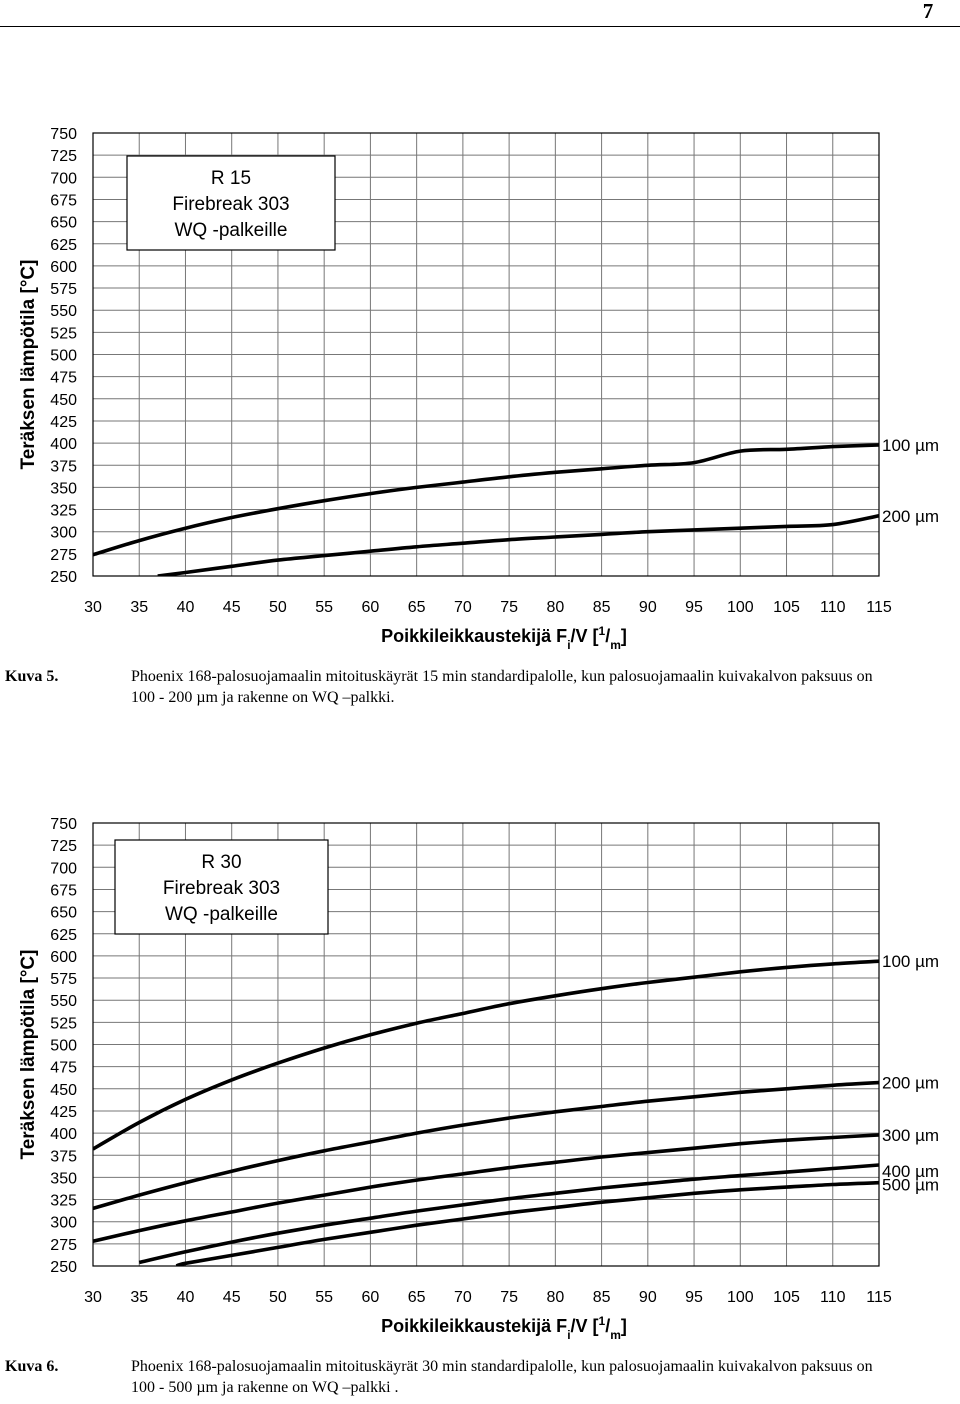 The height and width of the screenshot is (1404, 960). What do you see at coordinates (648, 607) in the screenshot?
I see `x-tick-label: 90` at bounding box center [648, 607].